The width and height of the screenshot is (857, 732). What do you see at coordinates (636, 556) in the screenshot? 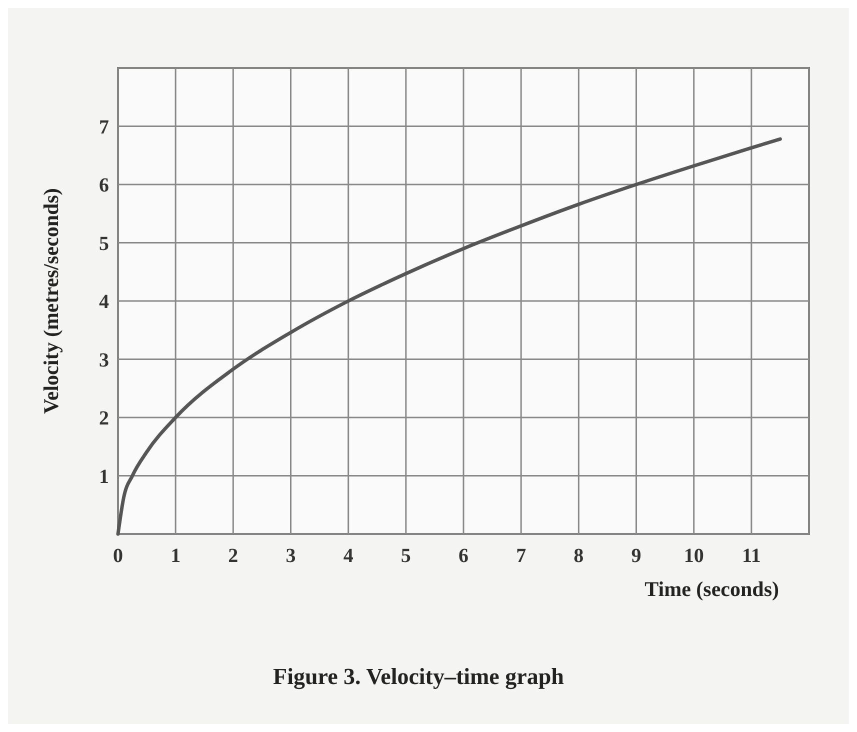
I see `x-tick-label: 9` at bounding box center [636, 556].